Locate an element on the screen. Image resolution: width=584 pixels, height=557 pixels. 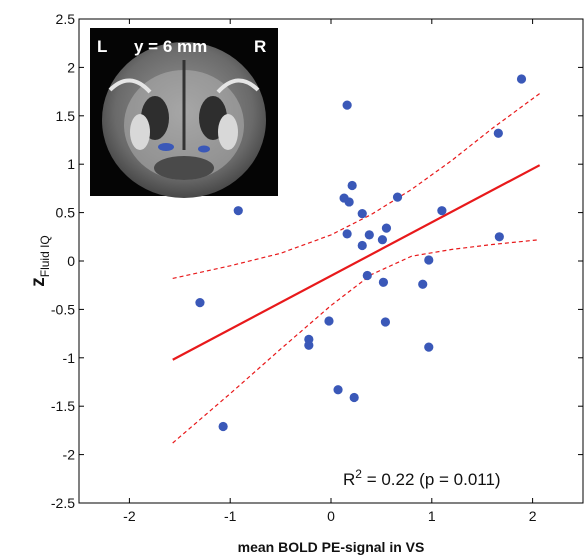
x-tick-label: 1 is located at coordinates (432, 516).